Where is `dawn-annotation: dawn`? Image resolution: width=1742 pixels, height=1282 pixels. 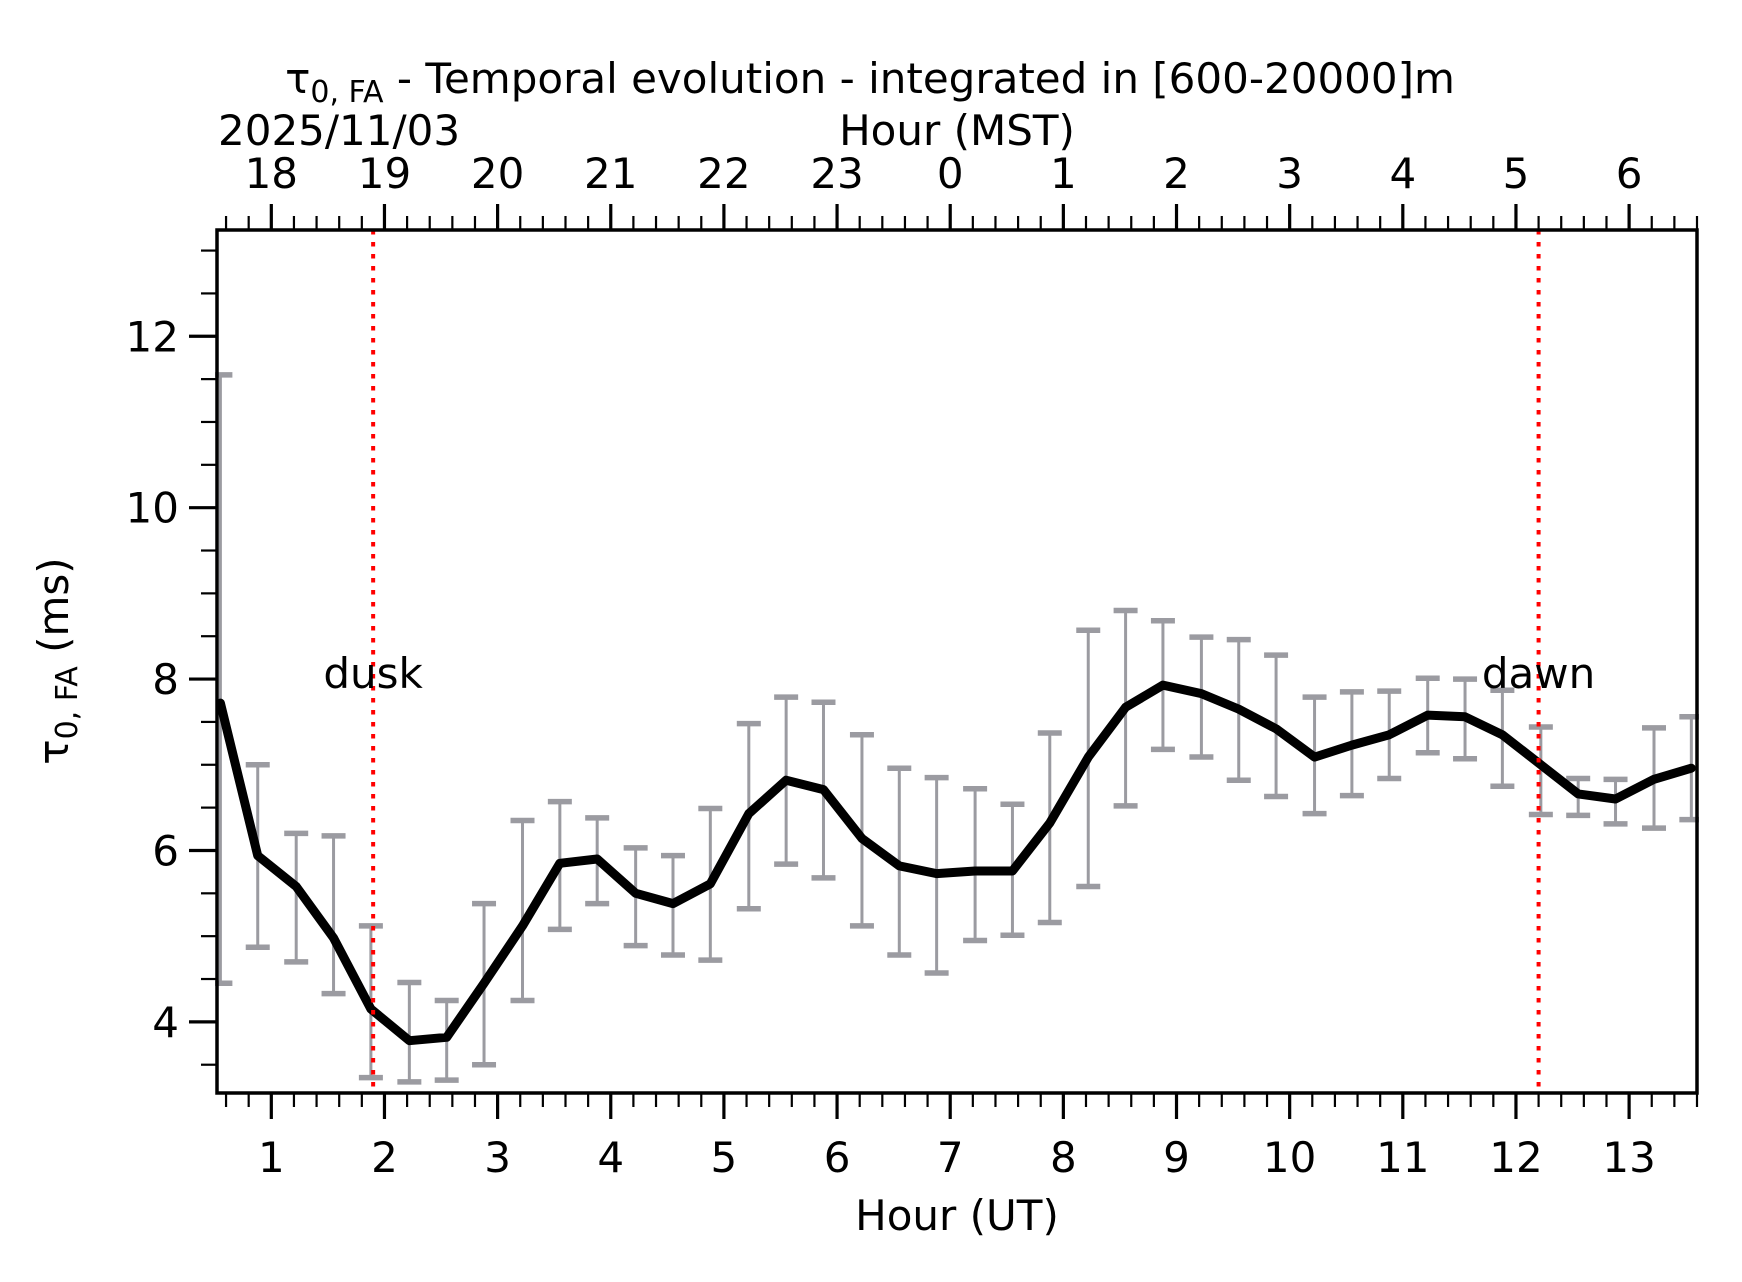 dawn-annotation: dawn is located at coordinates (1538, 661).